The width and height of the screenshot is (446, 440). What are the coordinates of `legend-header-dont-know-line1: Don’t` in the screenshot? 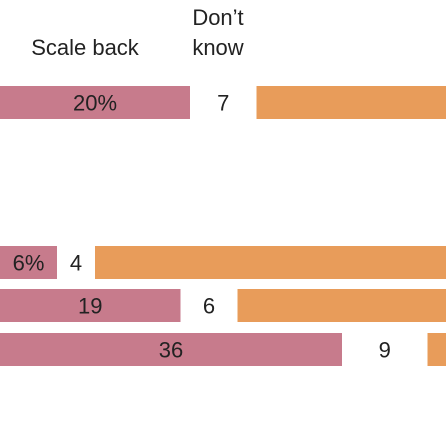 It's located at (217, 17).